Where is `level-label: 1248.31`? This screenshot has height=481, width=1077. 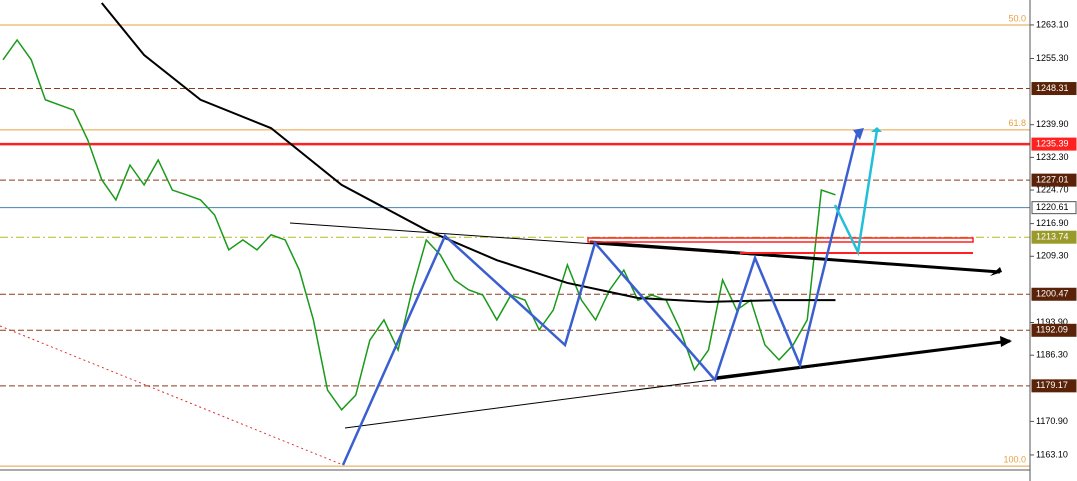 level-label: 1248.31 is located at coordinates (1052, 88).